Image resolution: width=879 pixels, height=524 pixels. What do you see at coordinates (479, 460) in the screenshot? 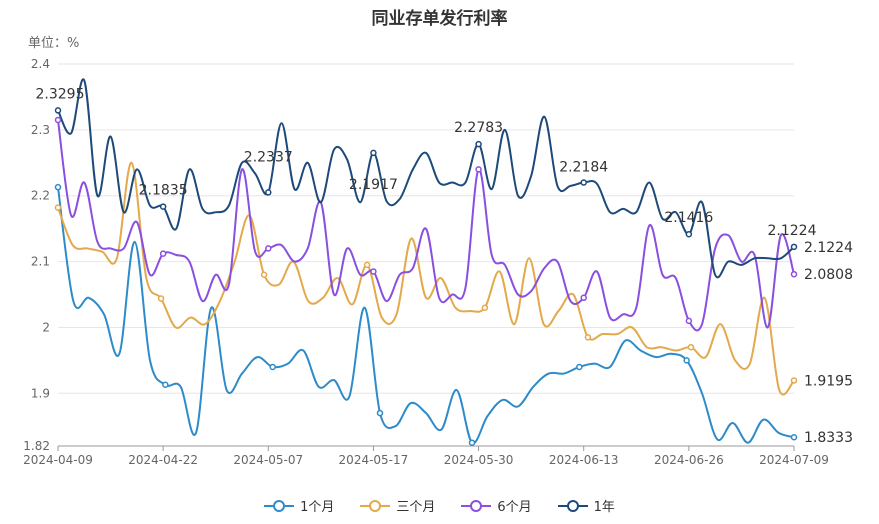
I see `x-tick-label: 2024-05-30` at bounding box center [479, 460].